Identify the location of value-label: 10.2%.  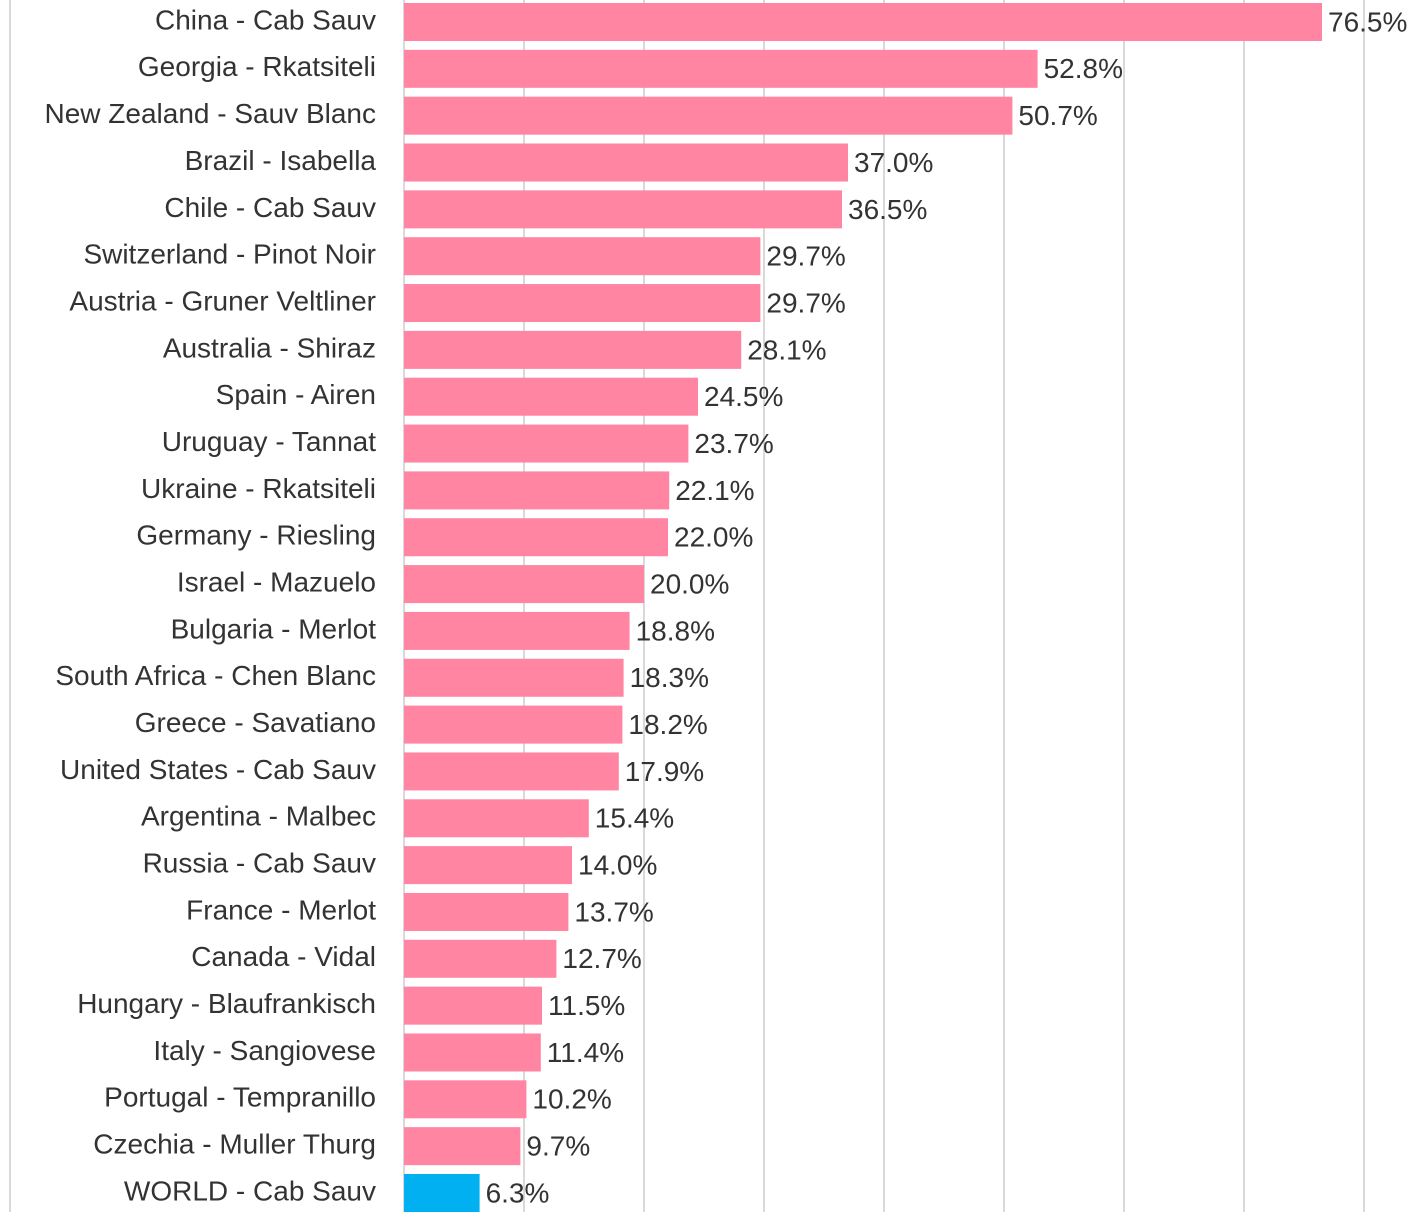
(571, 1099).